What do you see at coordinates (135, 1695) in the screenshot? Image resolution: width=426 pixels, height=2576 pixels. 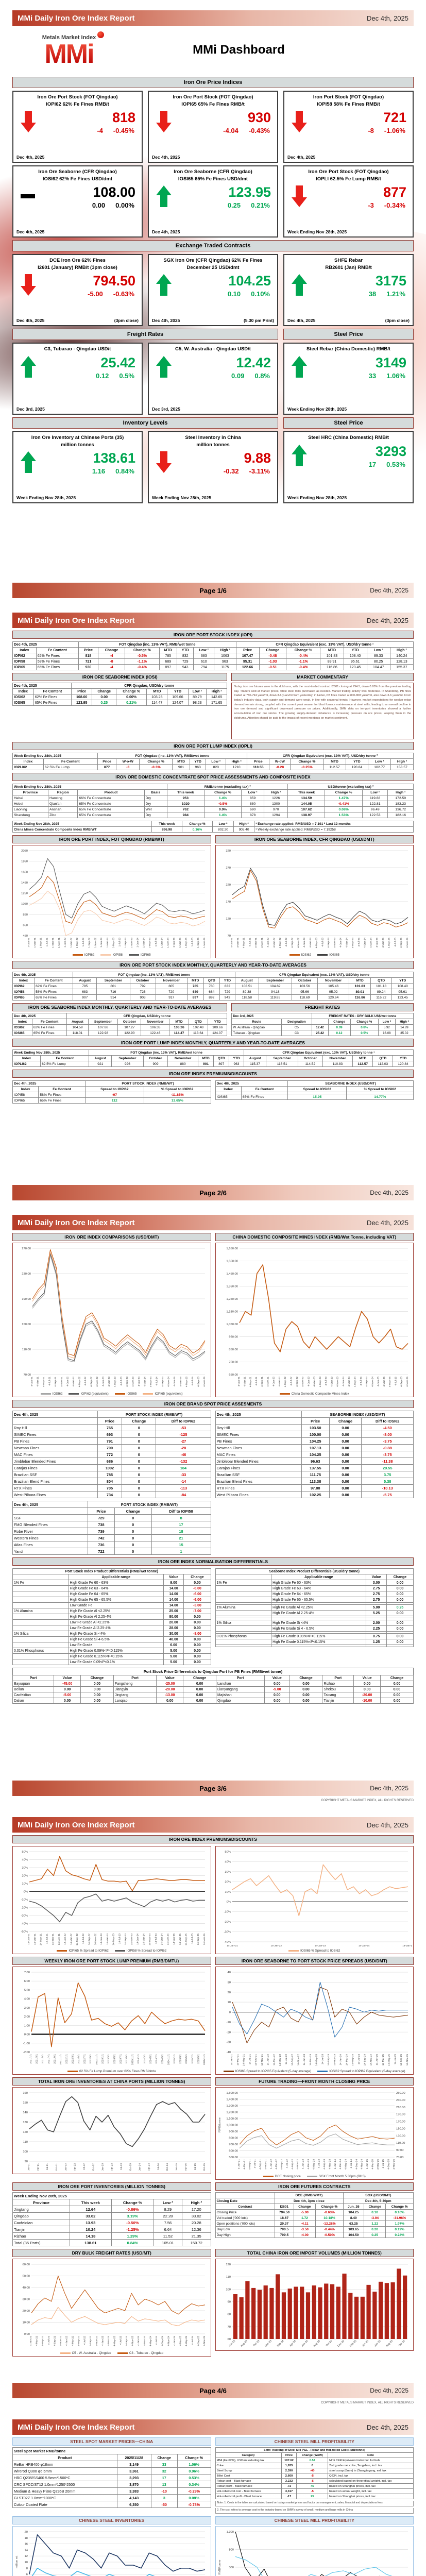 I see `table-cell: Jingtang` at bounding box center [135, 1695].